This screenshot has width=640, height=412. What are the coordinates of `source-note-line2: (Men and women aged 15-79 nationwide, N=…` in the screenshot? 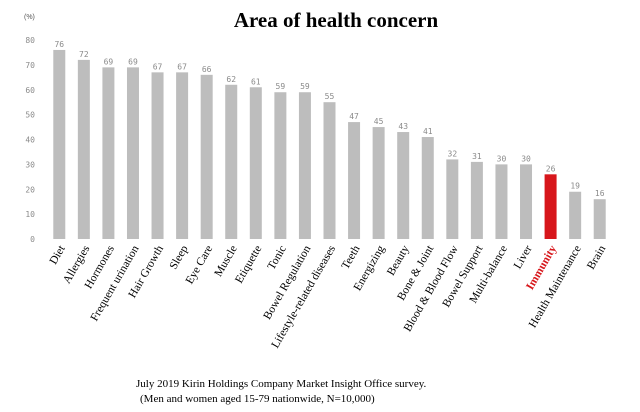 It's located at (257, 399).